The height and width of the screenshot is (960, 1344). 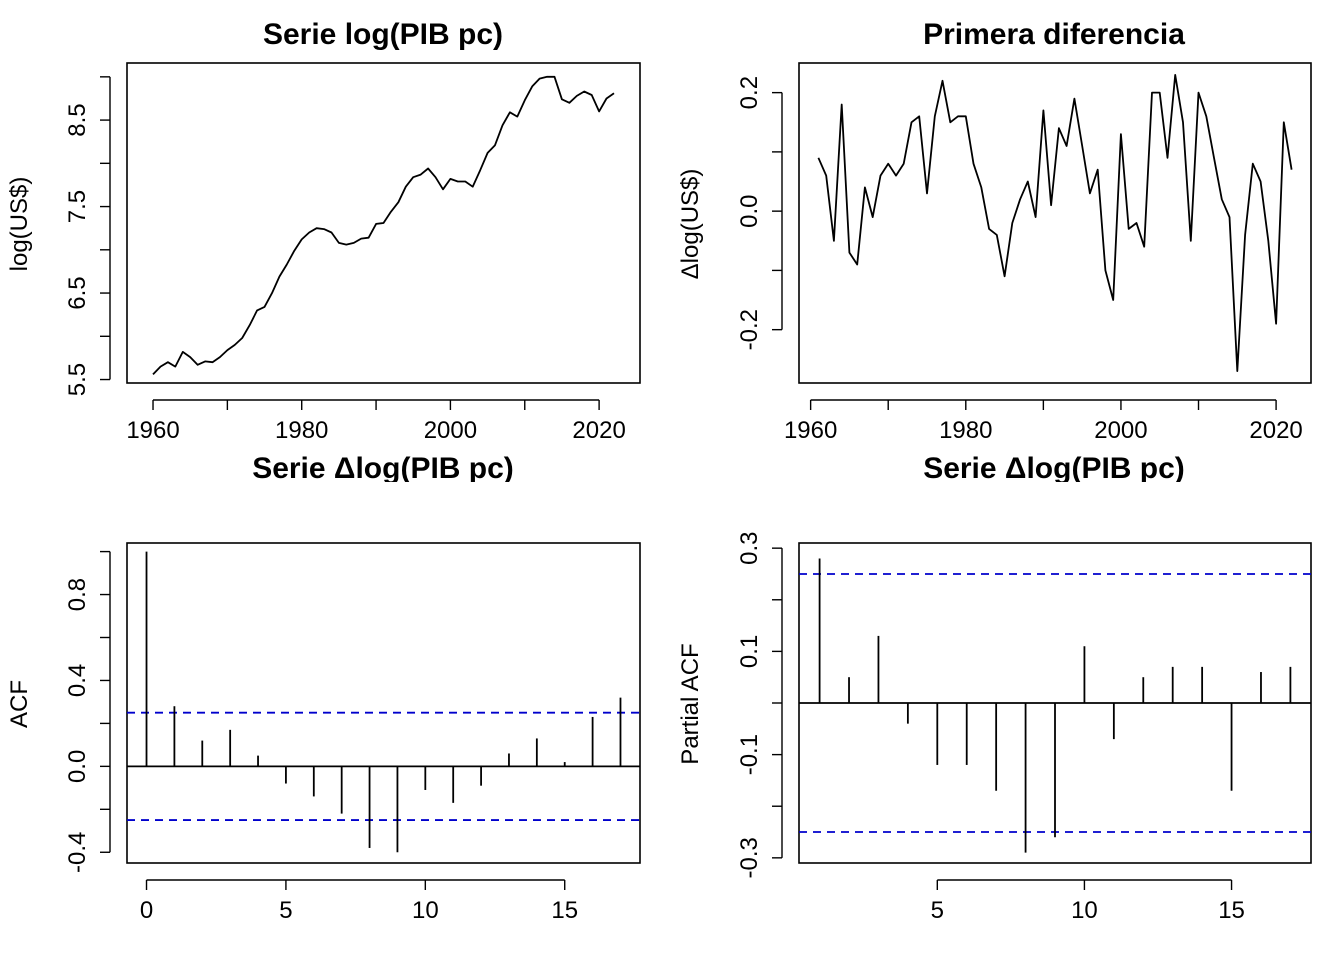 I want to click on y-tick-label: 0.2, so click(x=749, y=92).